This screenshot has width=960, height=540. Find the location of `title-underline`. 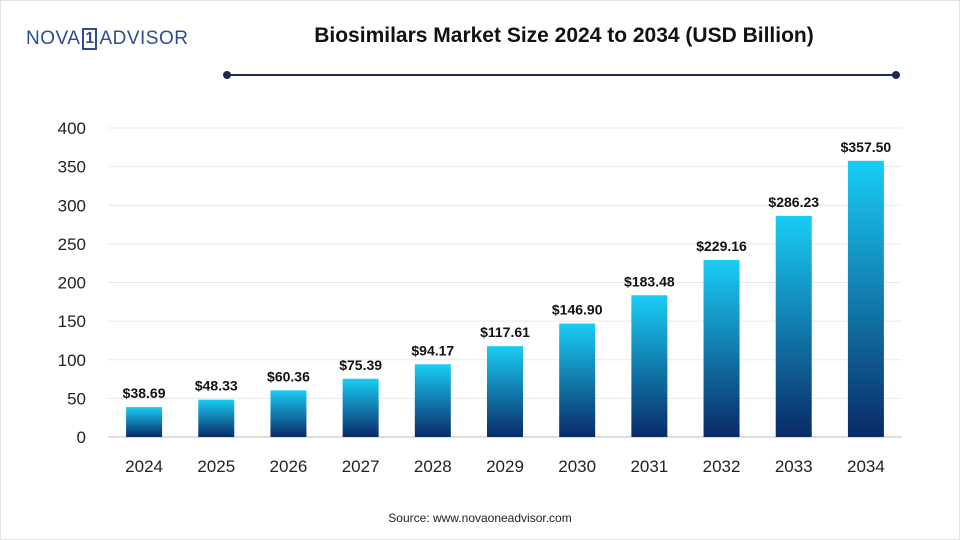

title-underline is located at coordinates (563, 75).